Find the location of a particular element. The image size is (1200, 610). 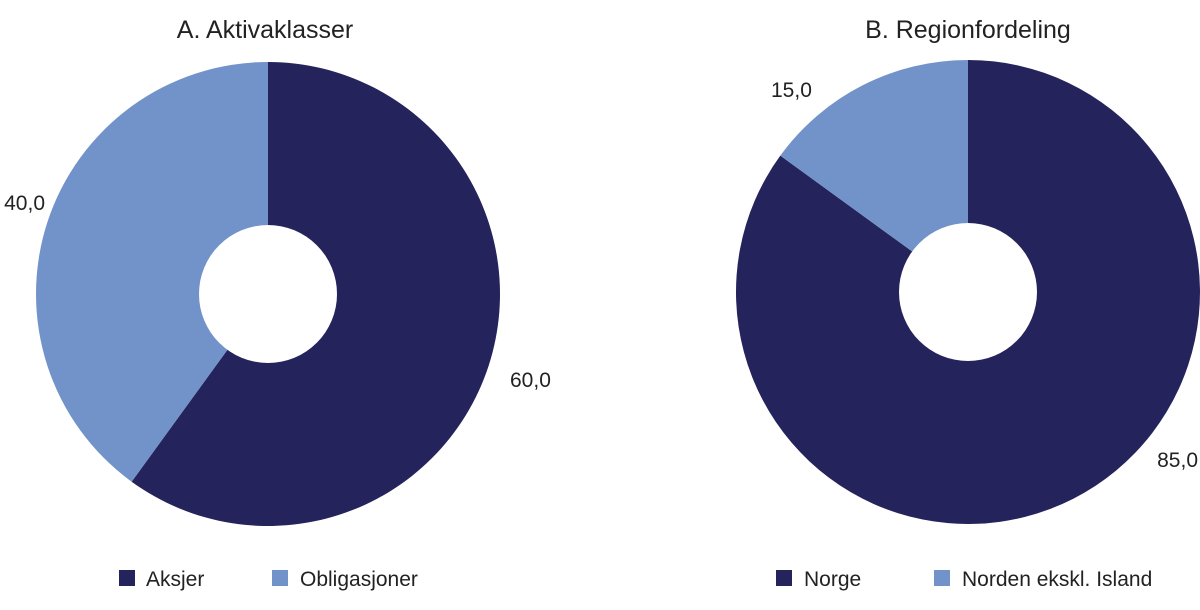

chart-b-donut-hole is located at coordinates (968, 292).